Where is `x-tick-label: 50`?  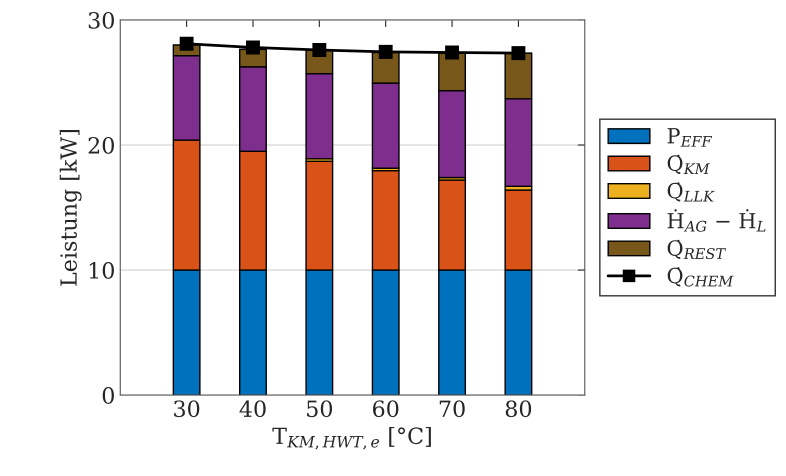 x-tick-label: 50 is located at coordinates (319, 409).